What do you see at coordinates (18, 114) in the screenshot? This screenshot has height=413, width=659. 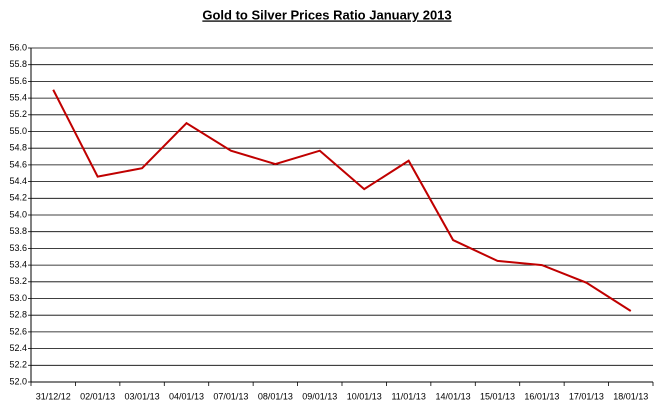 I see `y-tick-label: 55.2` at bounding box center [18, 114].